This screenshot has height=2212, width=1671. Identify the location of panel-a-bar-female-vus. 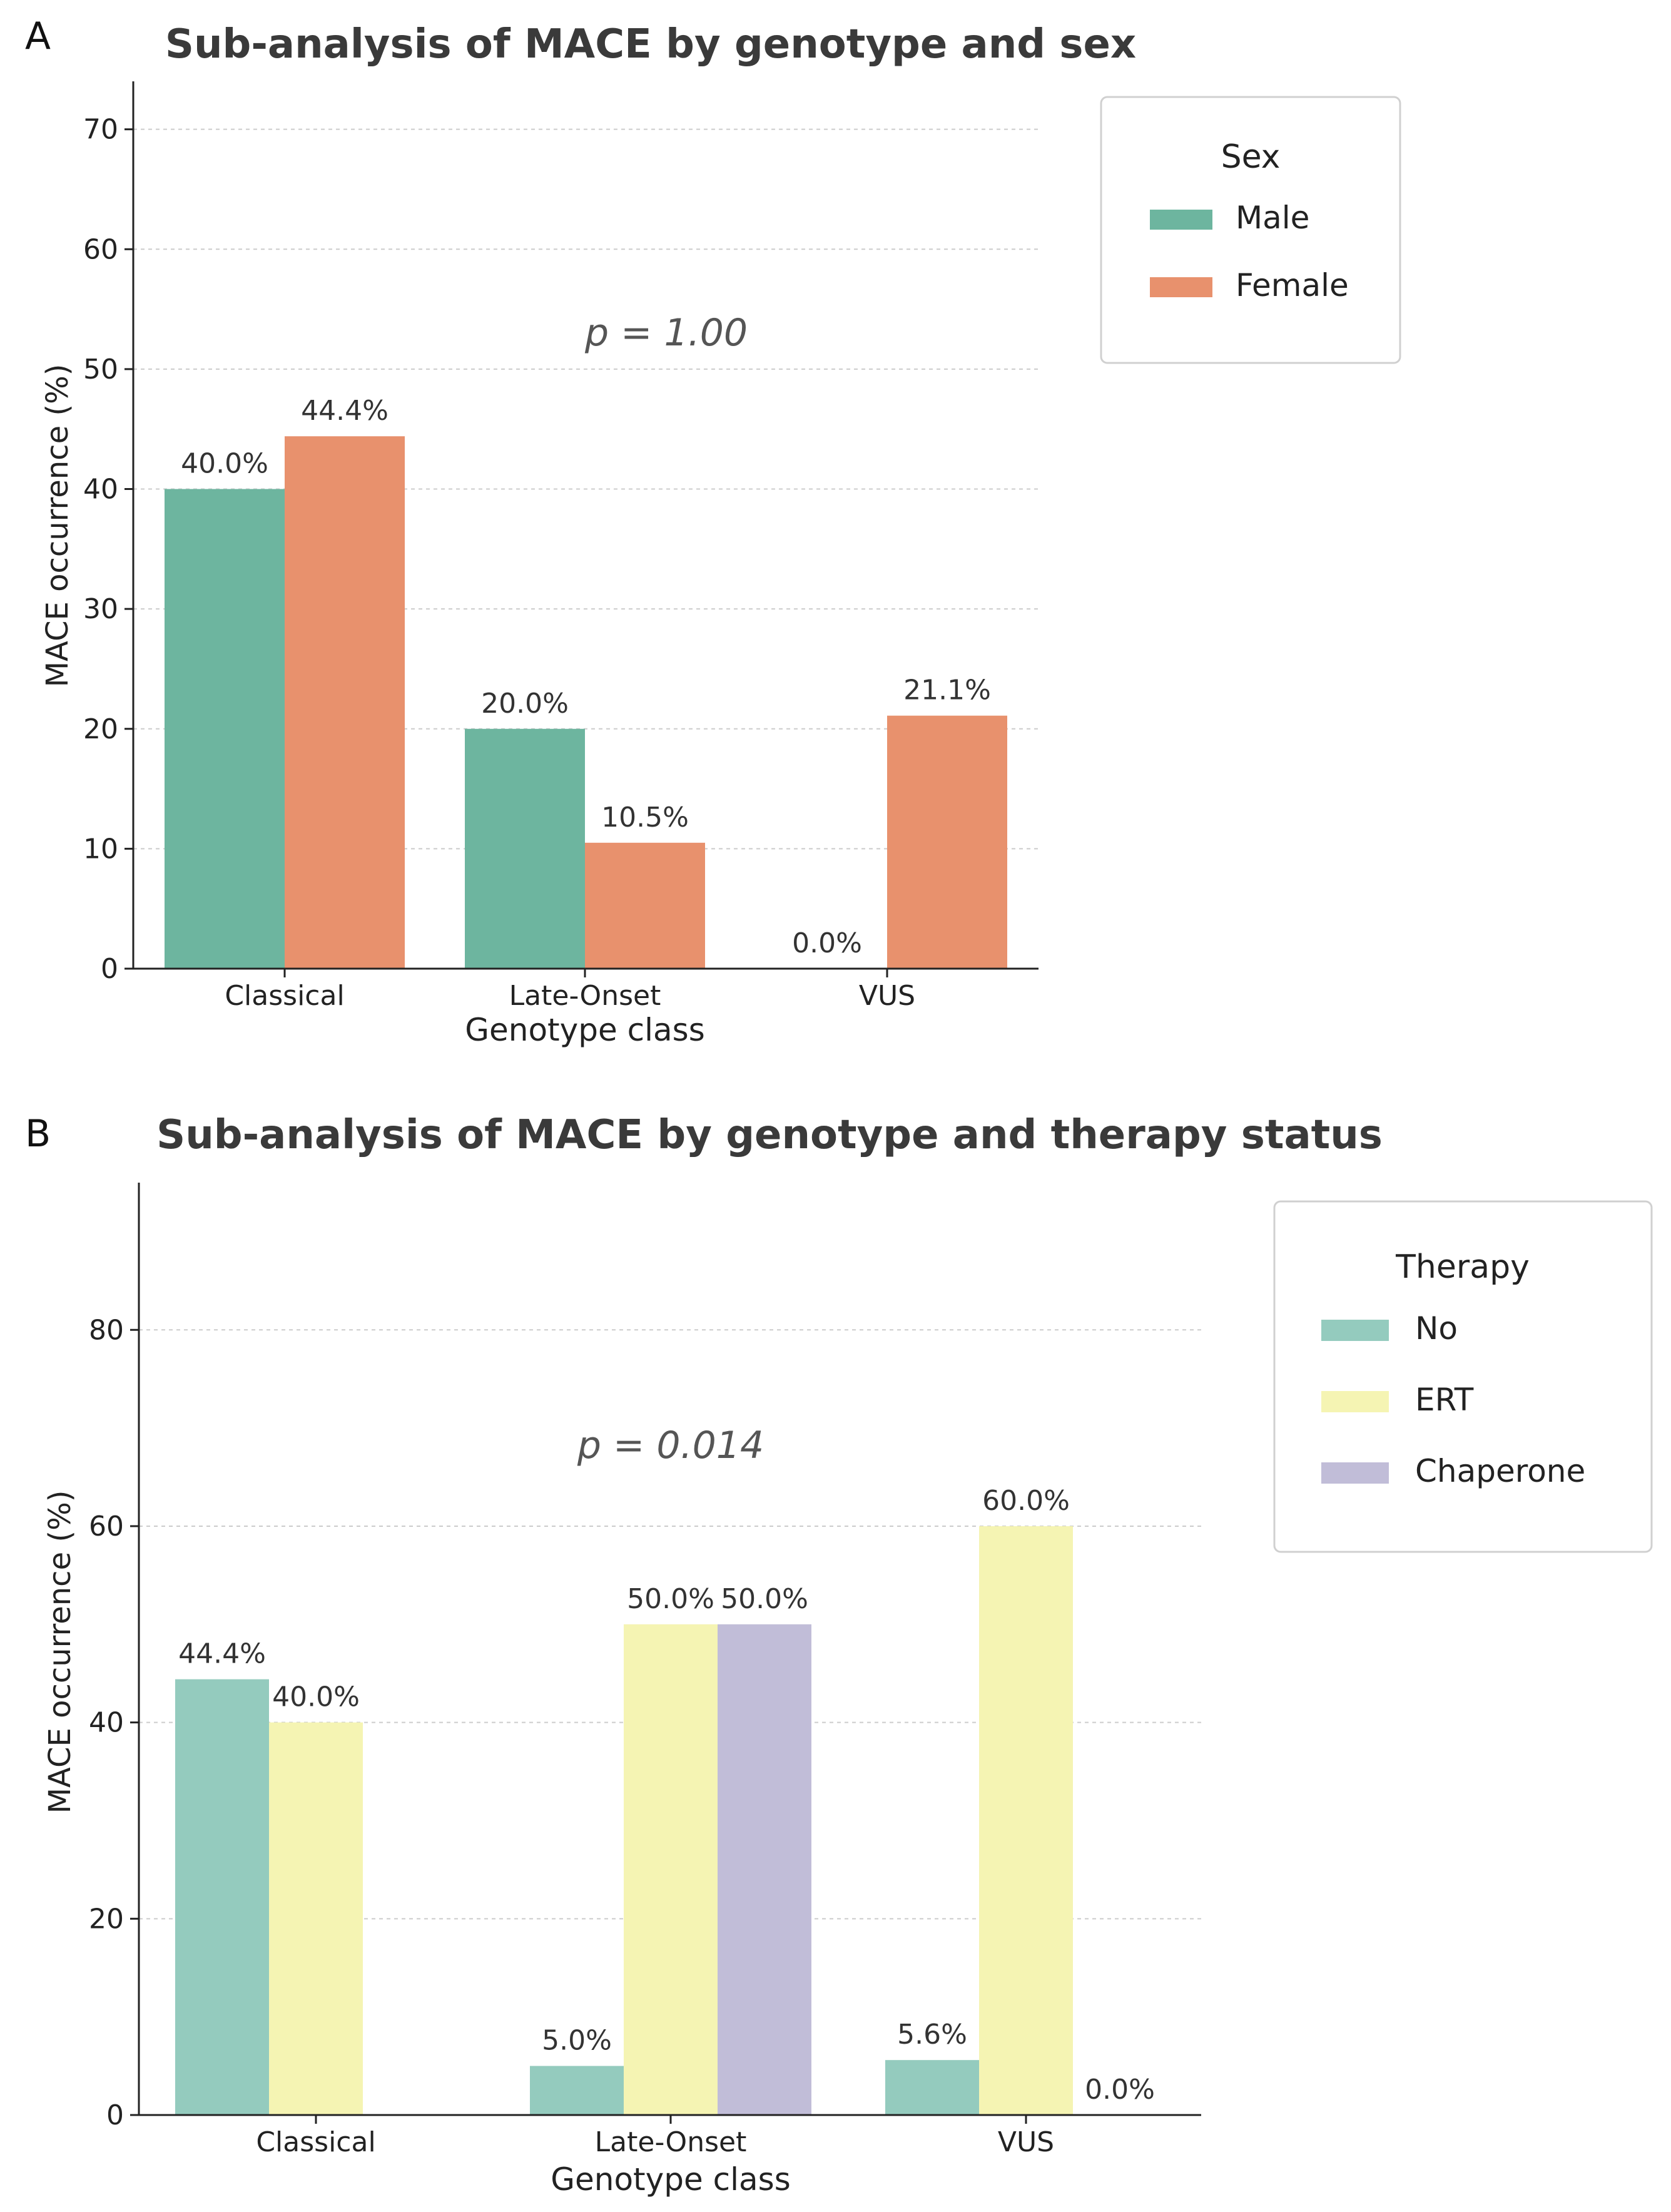
(947, 842).